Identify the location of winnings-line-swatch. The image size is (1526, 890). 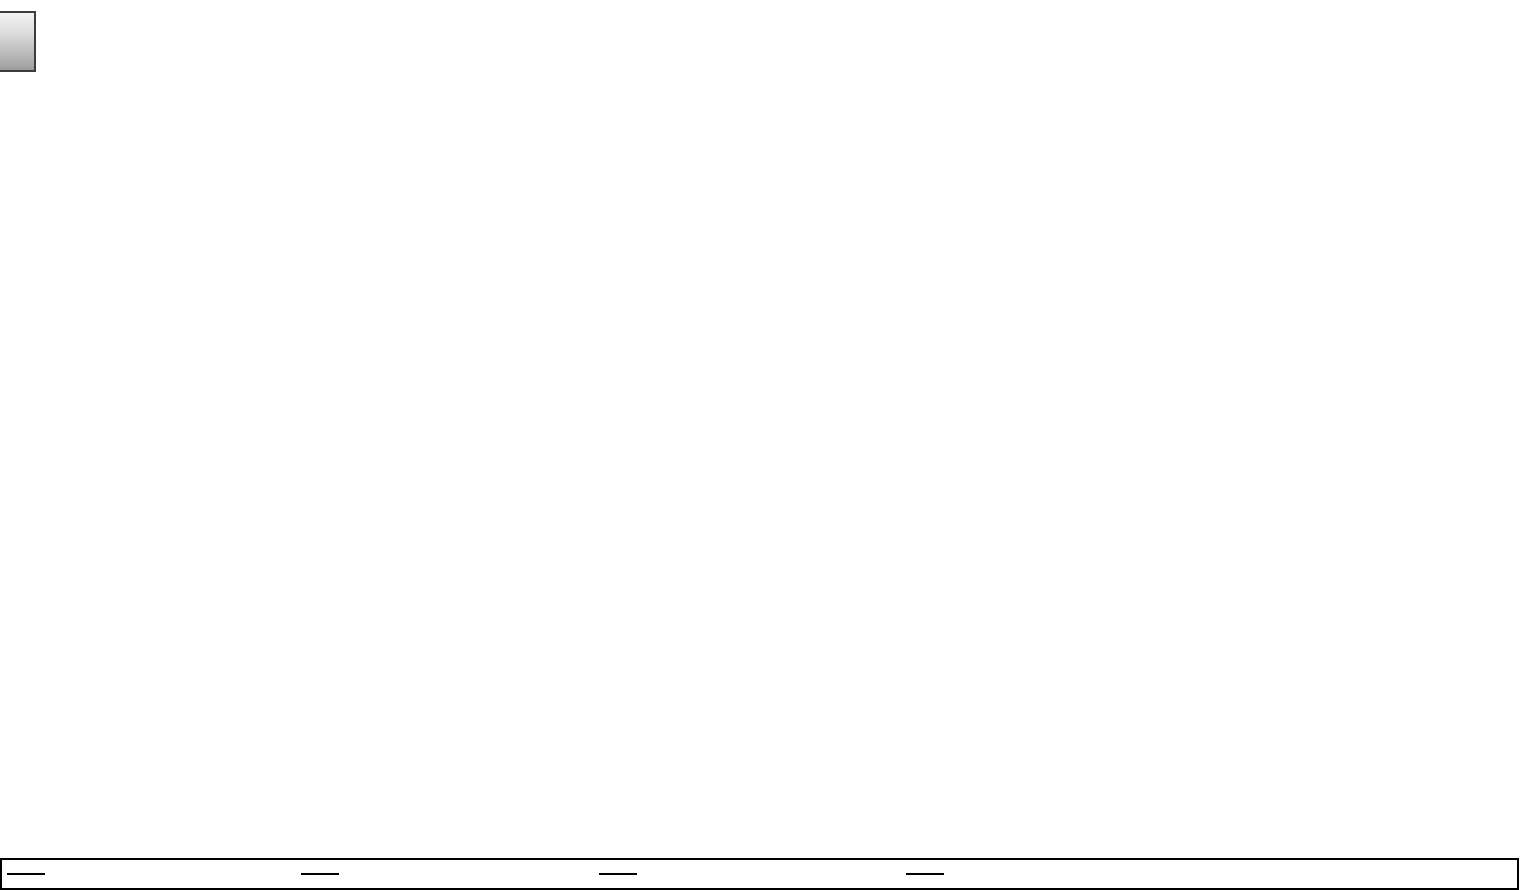
(26, 874).